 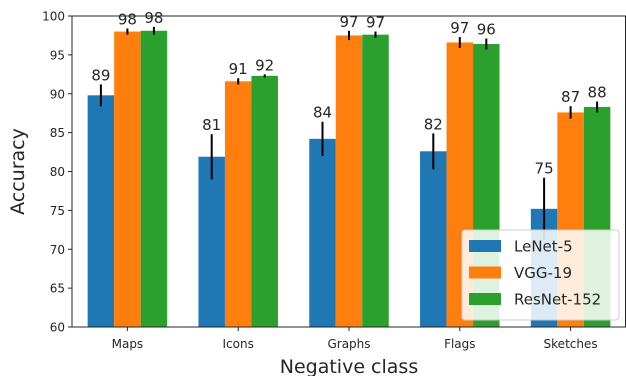 What do you see at coordinates (100, 75) in the screenshot?
I see `data-label: 89` at bounding box center [100, 75].